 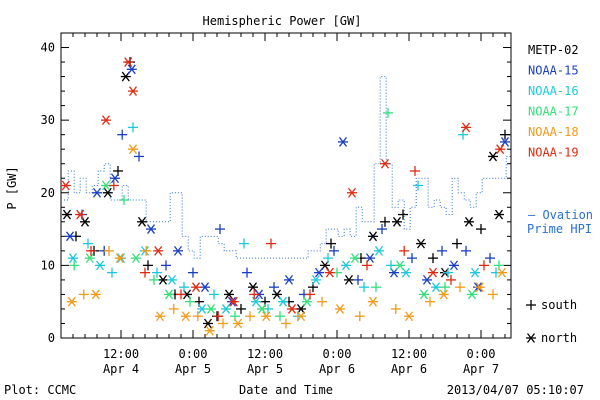 I want to click on legend-satellite-label: NOAA-18, so click(x=553, y=132).